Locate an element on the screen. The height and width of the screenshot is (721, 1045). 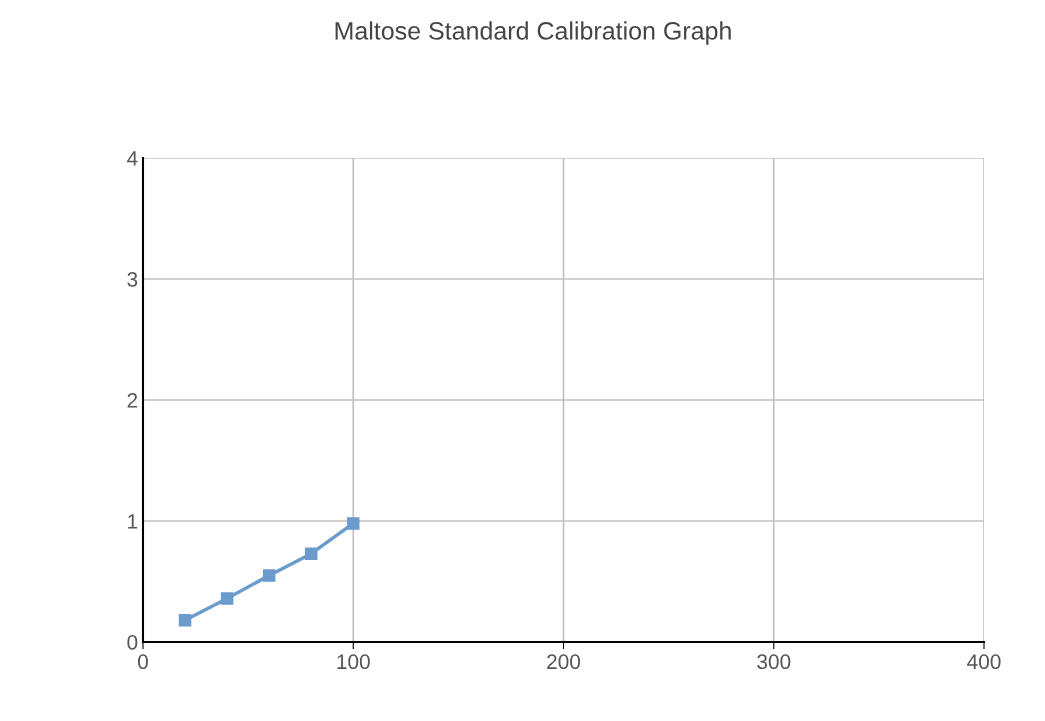
x-tick-label: 400 is located at coordinates (984, 662).